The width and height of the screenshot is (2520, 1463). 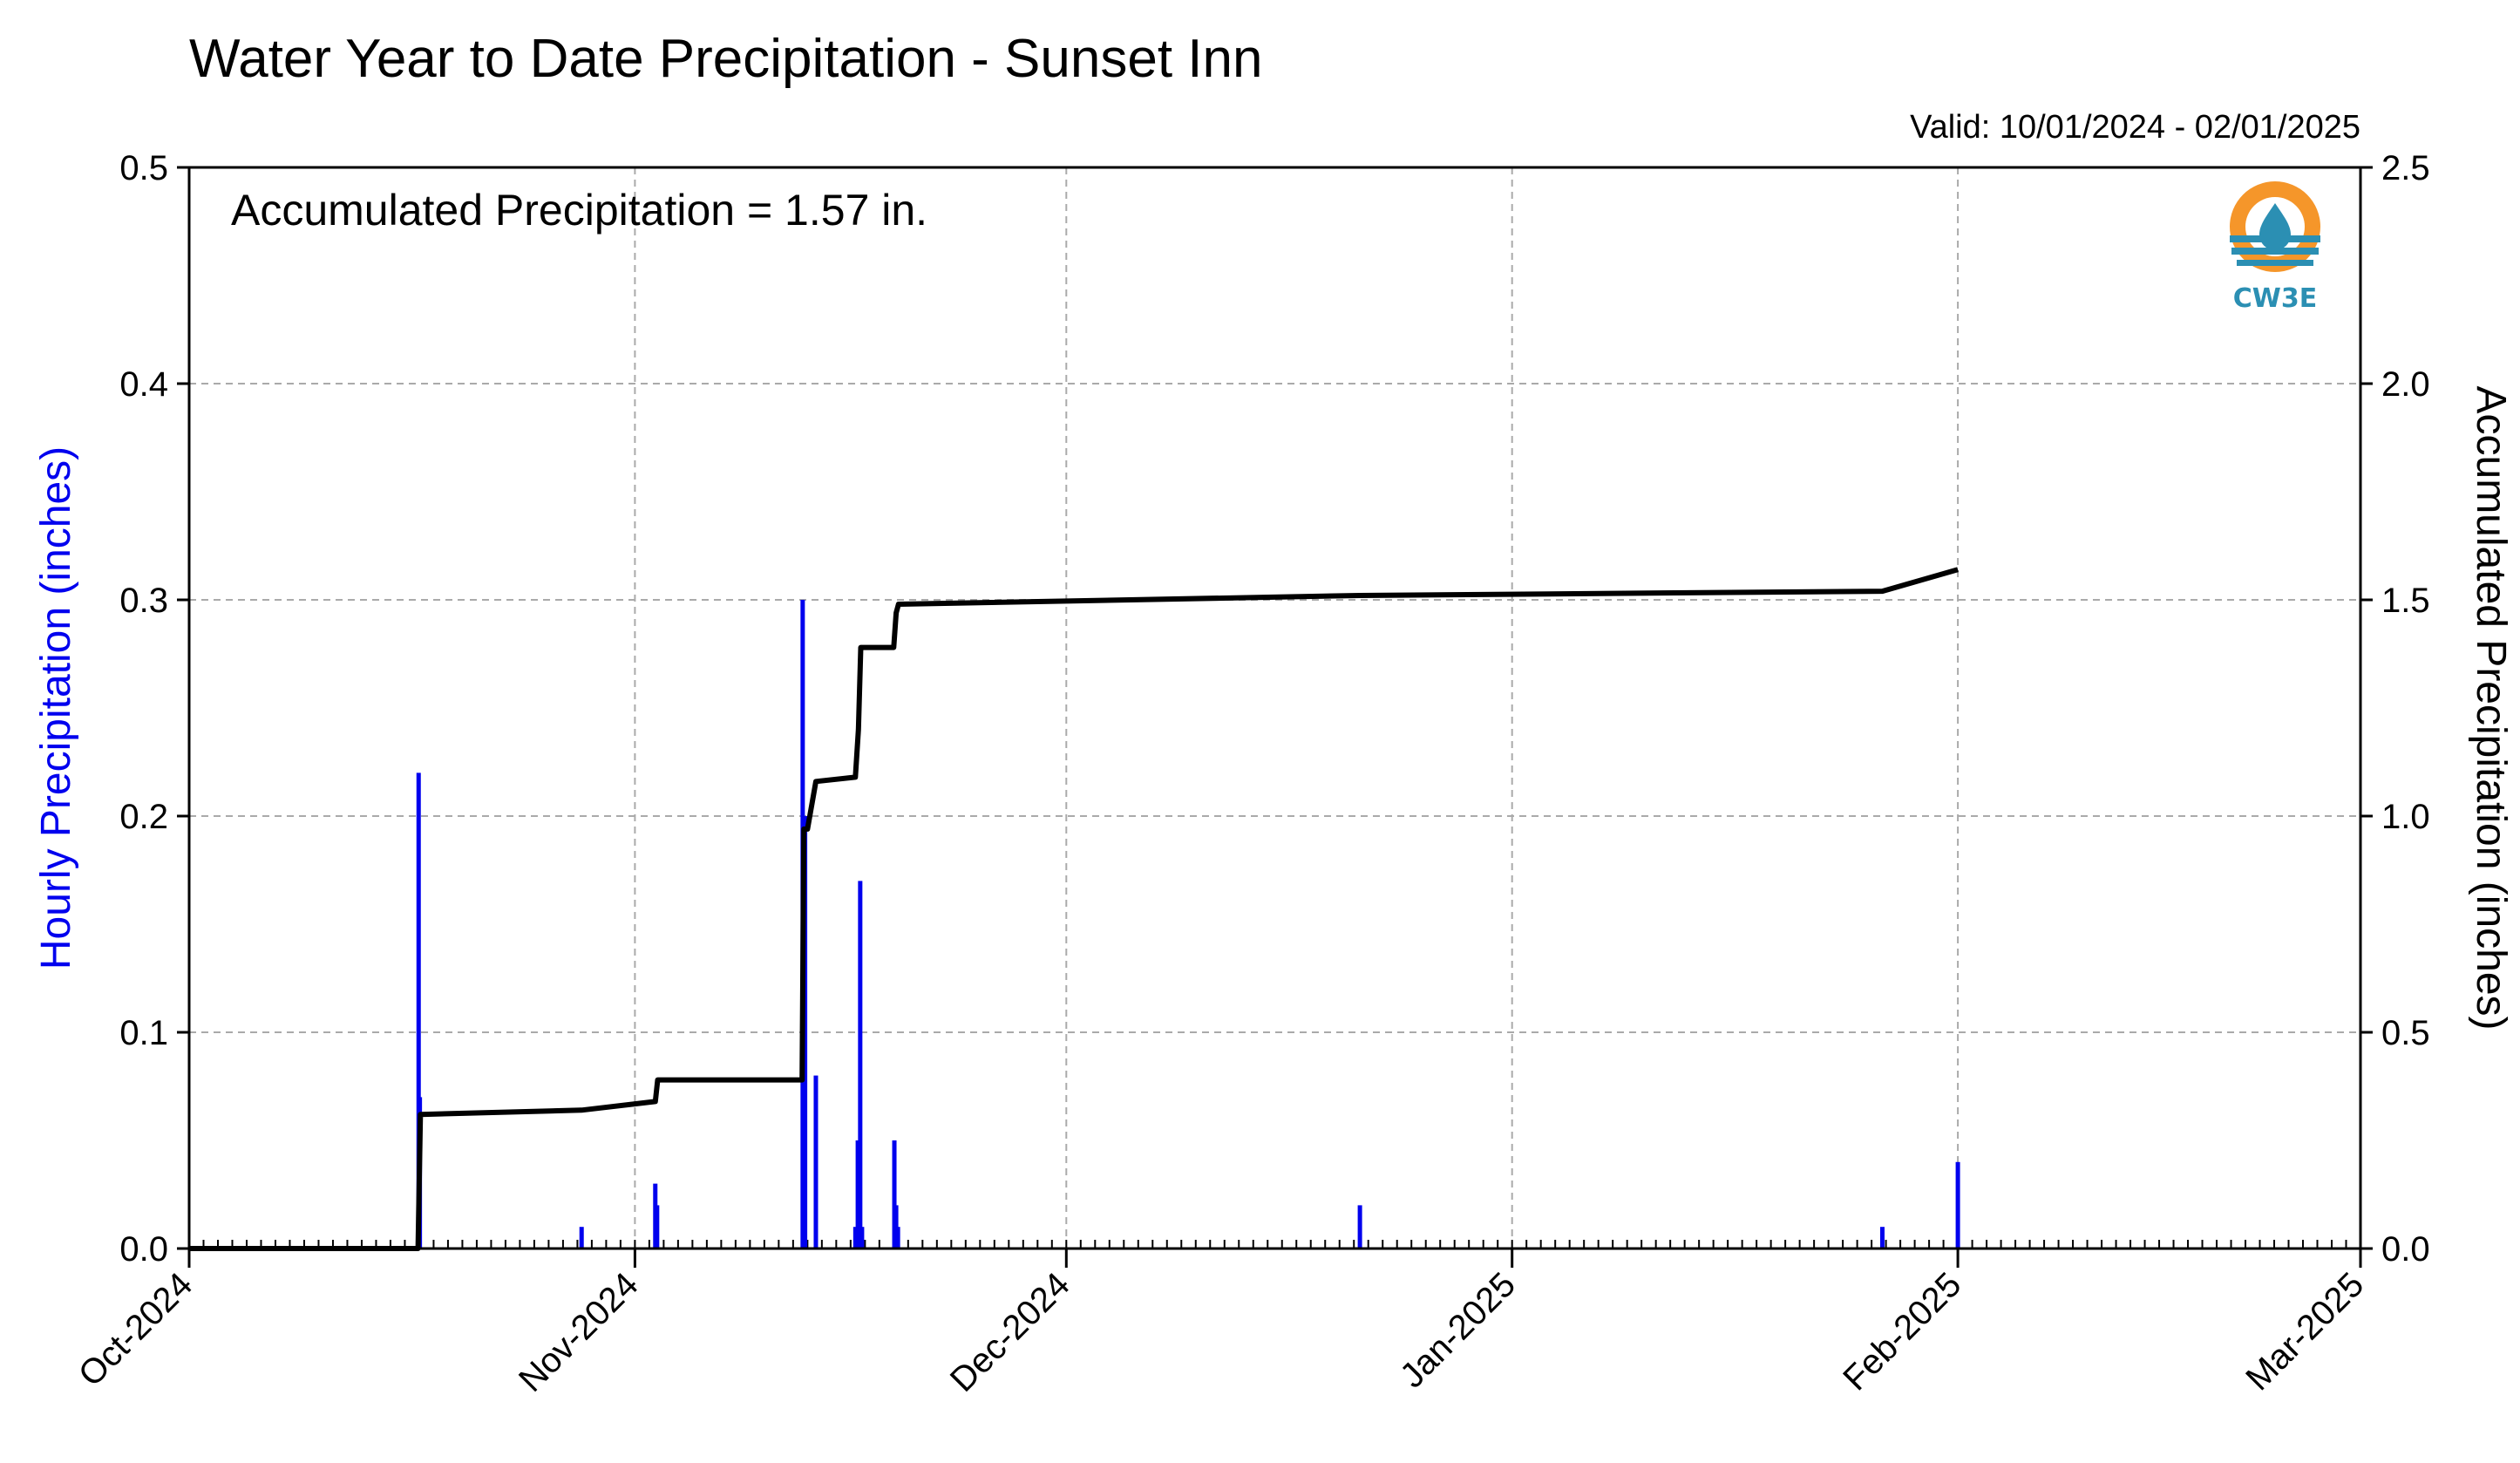 I want to click on y-right-tick-label: 2.5, so click(x=2405, y=168).